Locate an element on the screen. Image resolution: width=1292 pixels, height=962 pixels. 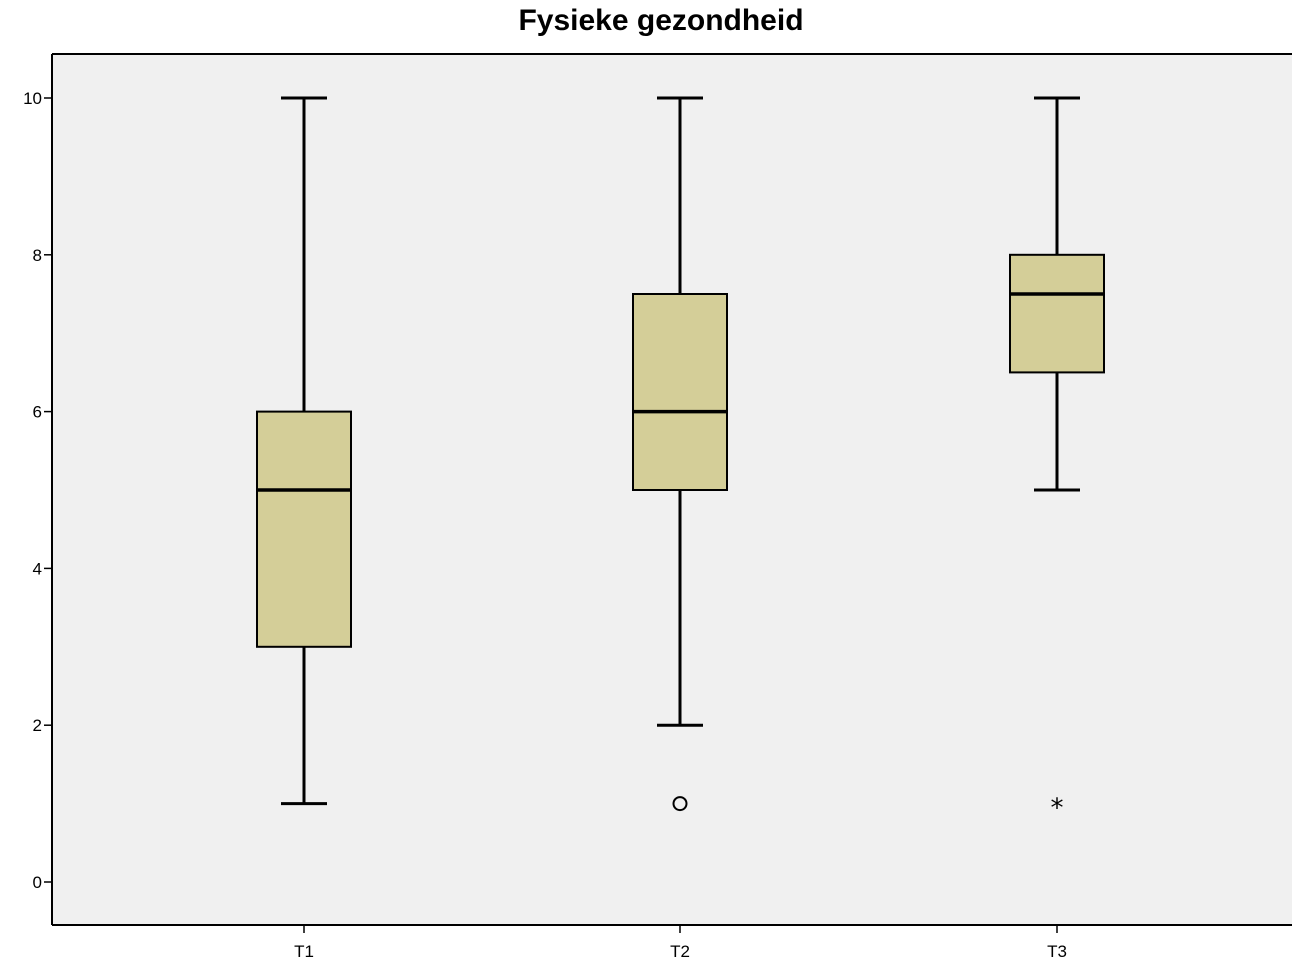
box-T3 is located at coordinates (1057, 313).